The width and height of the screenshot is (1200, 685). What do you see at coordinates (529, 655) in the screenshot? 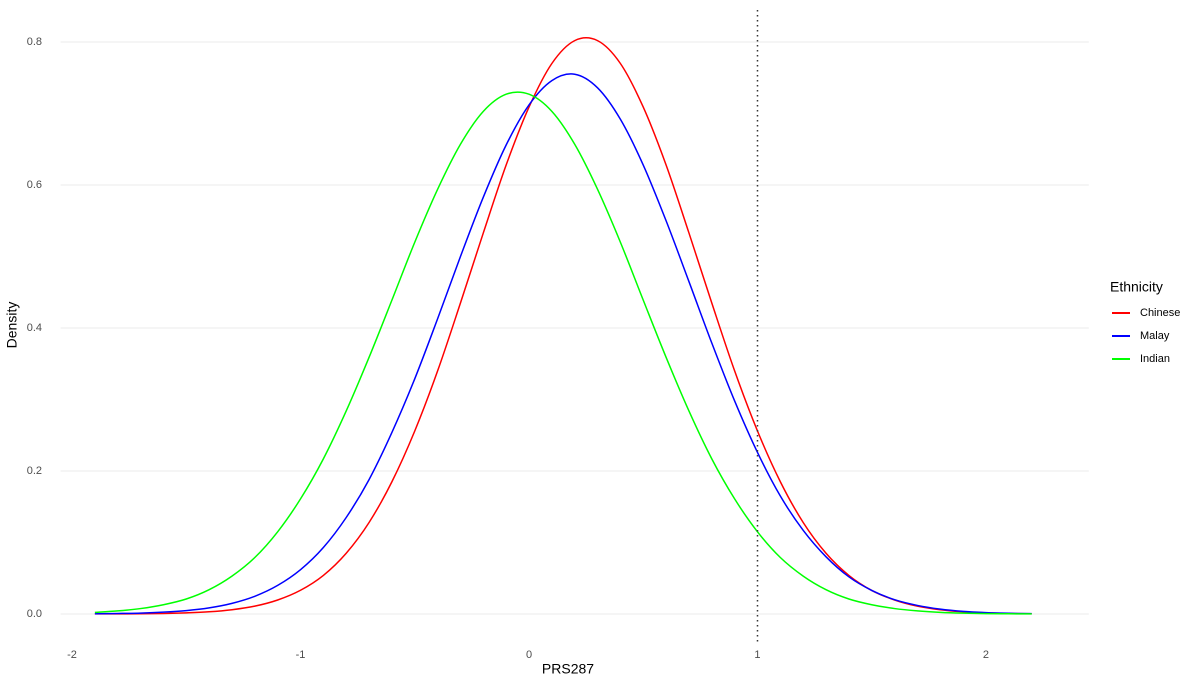
I see `x-tick-label: 0` at bounding box center [529, 655].